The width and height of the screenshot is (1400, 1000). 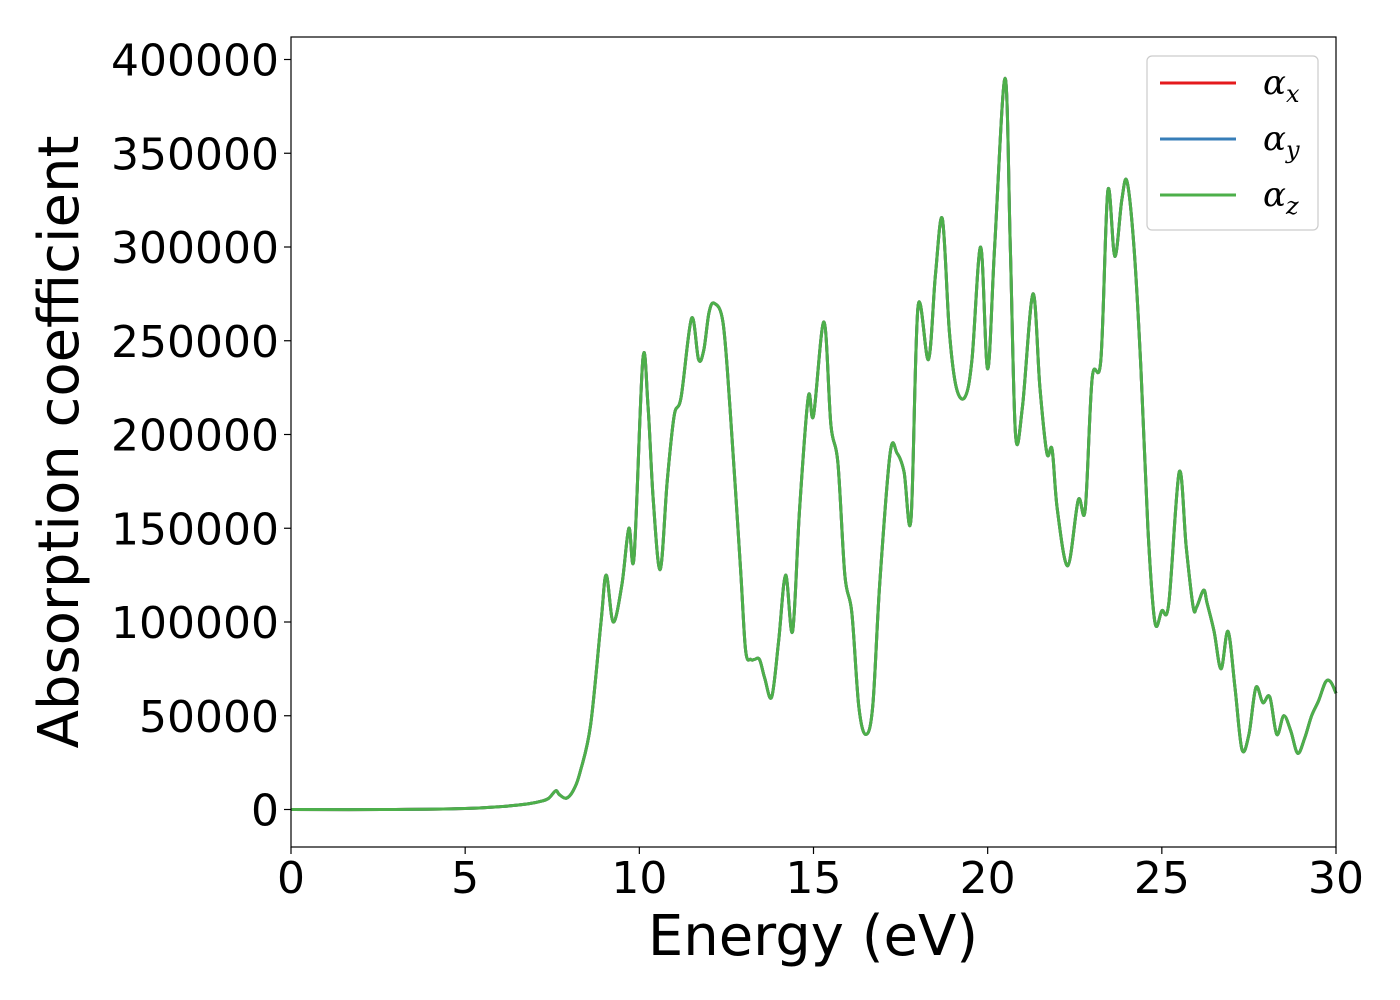 What do you see at coordinates (195, 154) in the screenshot?
I see `y-tick-label: 350000` at bounding box center [195, 154].